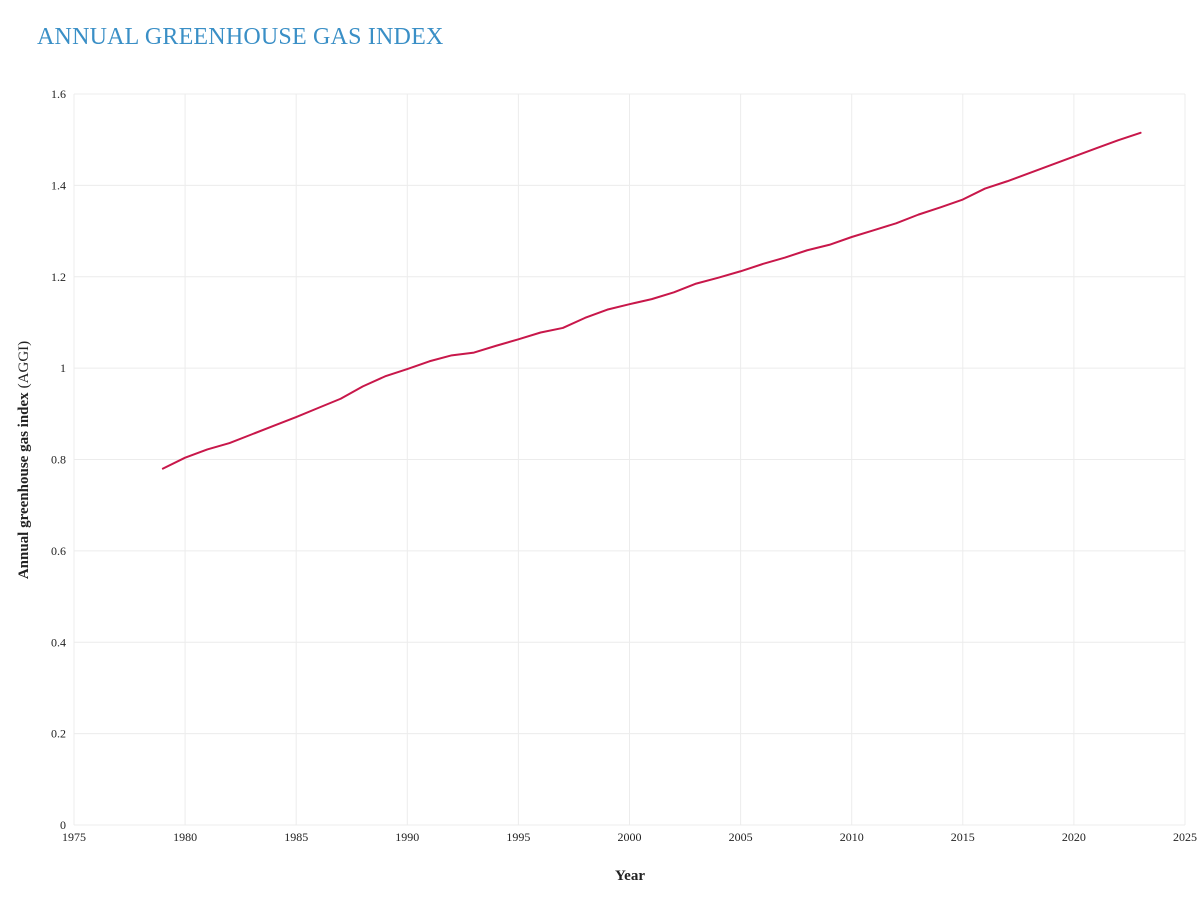 This screenshot has height=900, width=1200. Describe the element at coordinates (74, 837) in the screenshot. I see `x-tick-label: 1975` at that location.